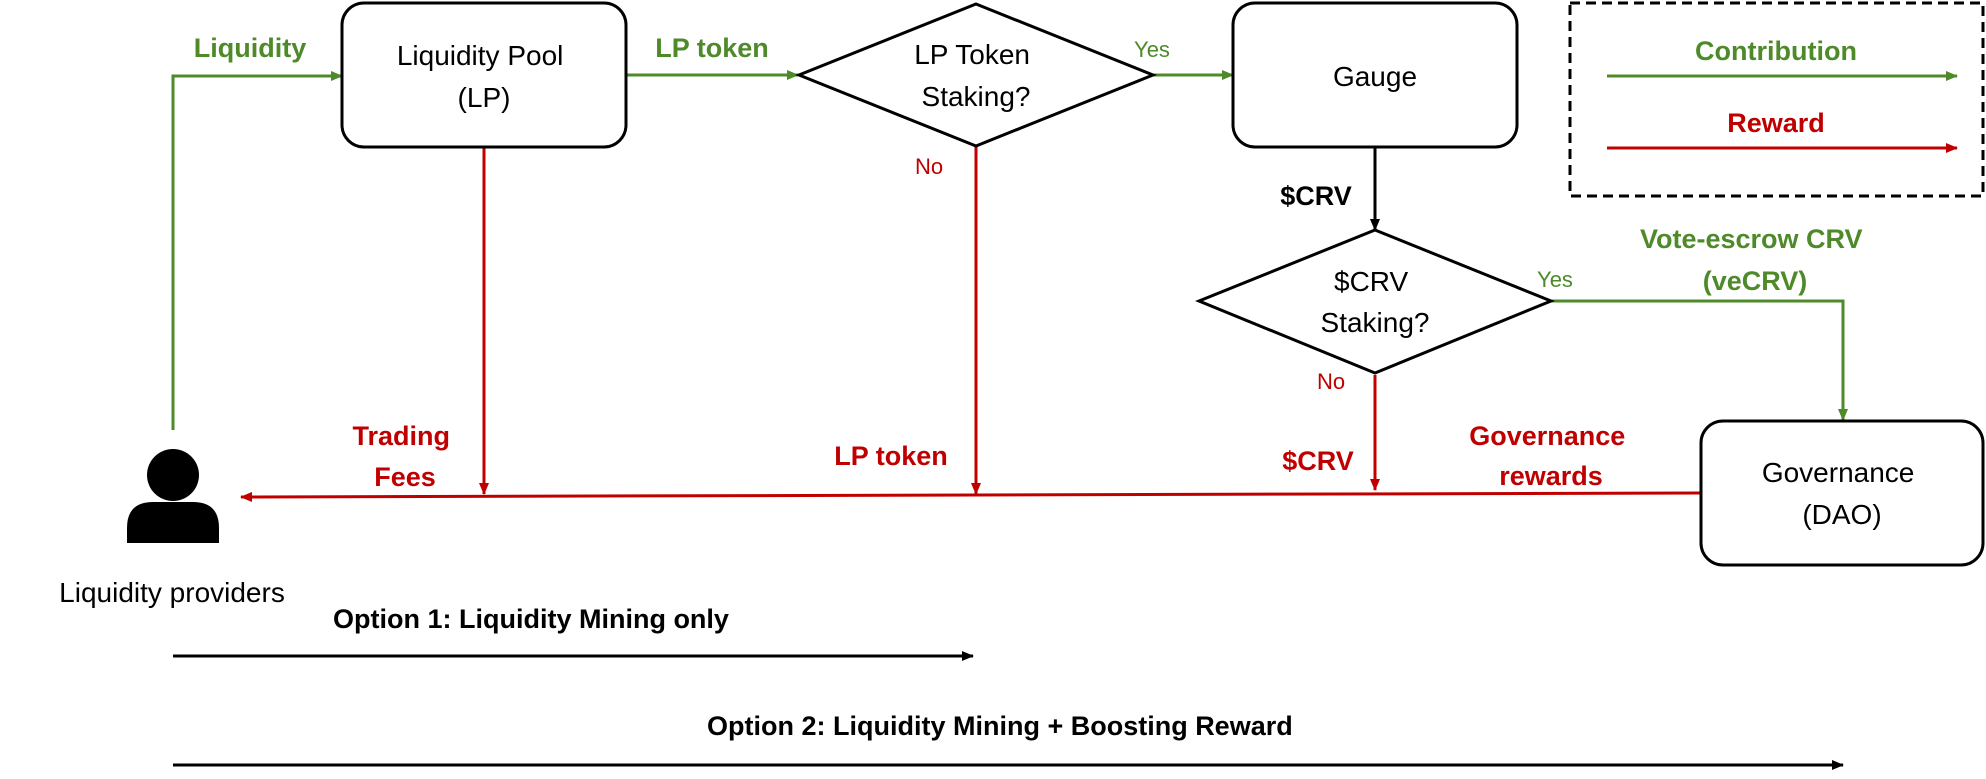 This screenshot has width=1986, height=779. Describe the element at coordinates (1318, 461) in the screenshot. I see `crv-return-label: $CRV` at that location.